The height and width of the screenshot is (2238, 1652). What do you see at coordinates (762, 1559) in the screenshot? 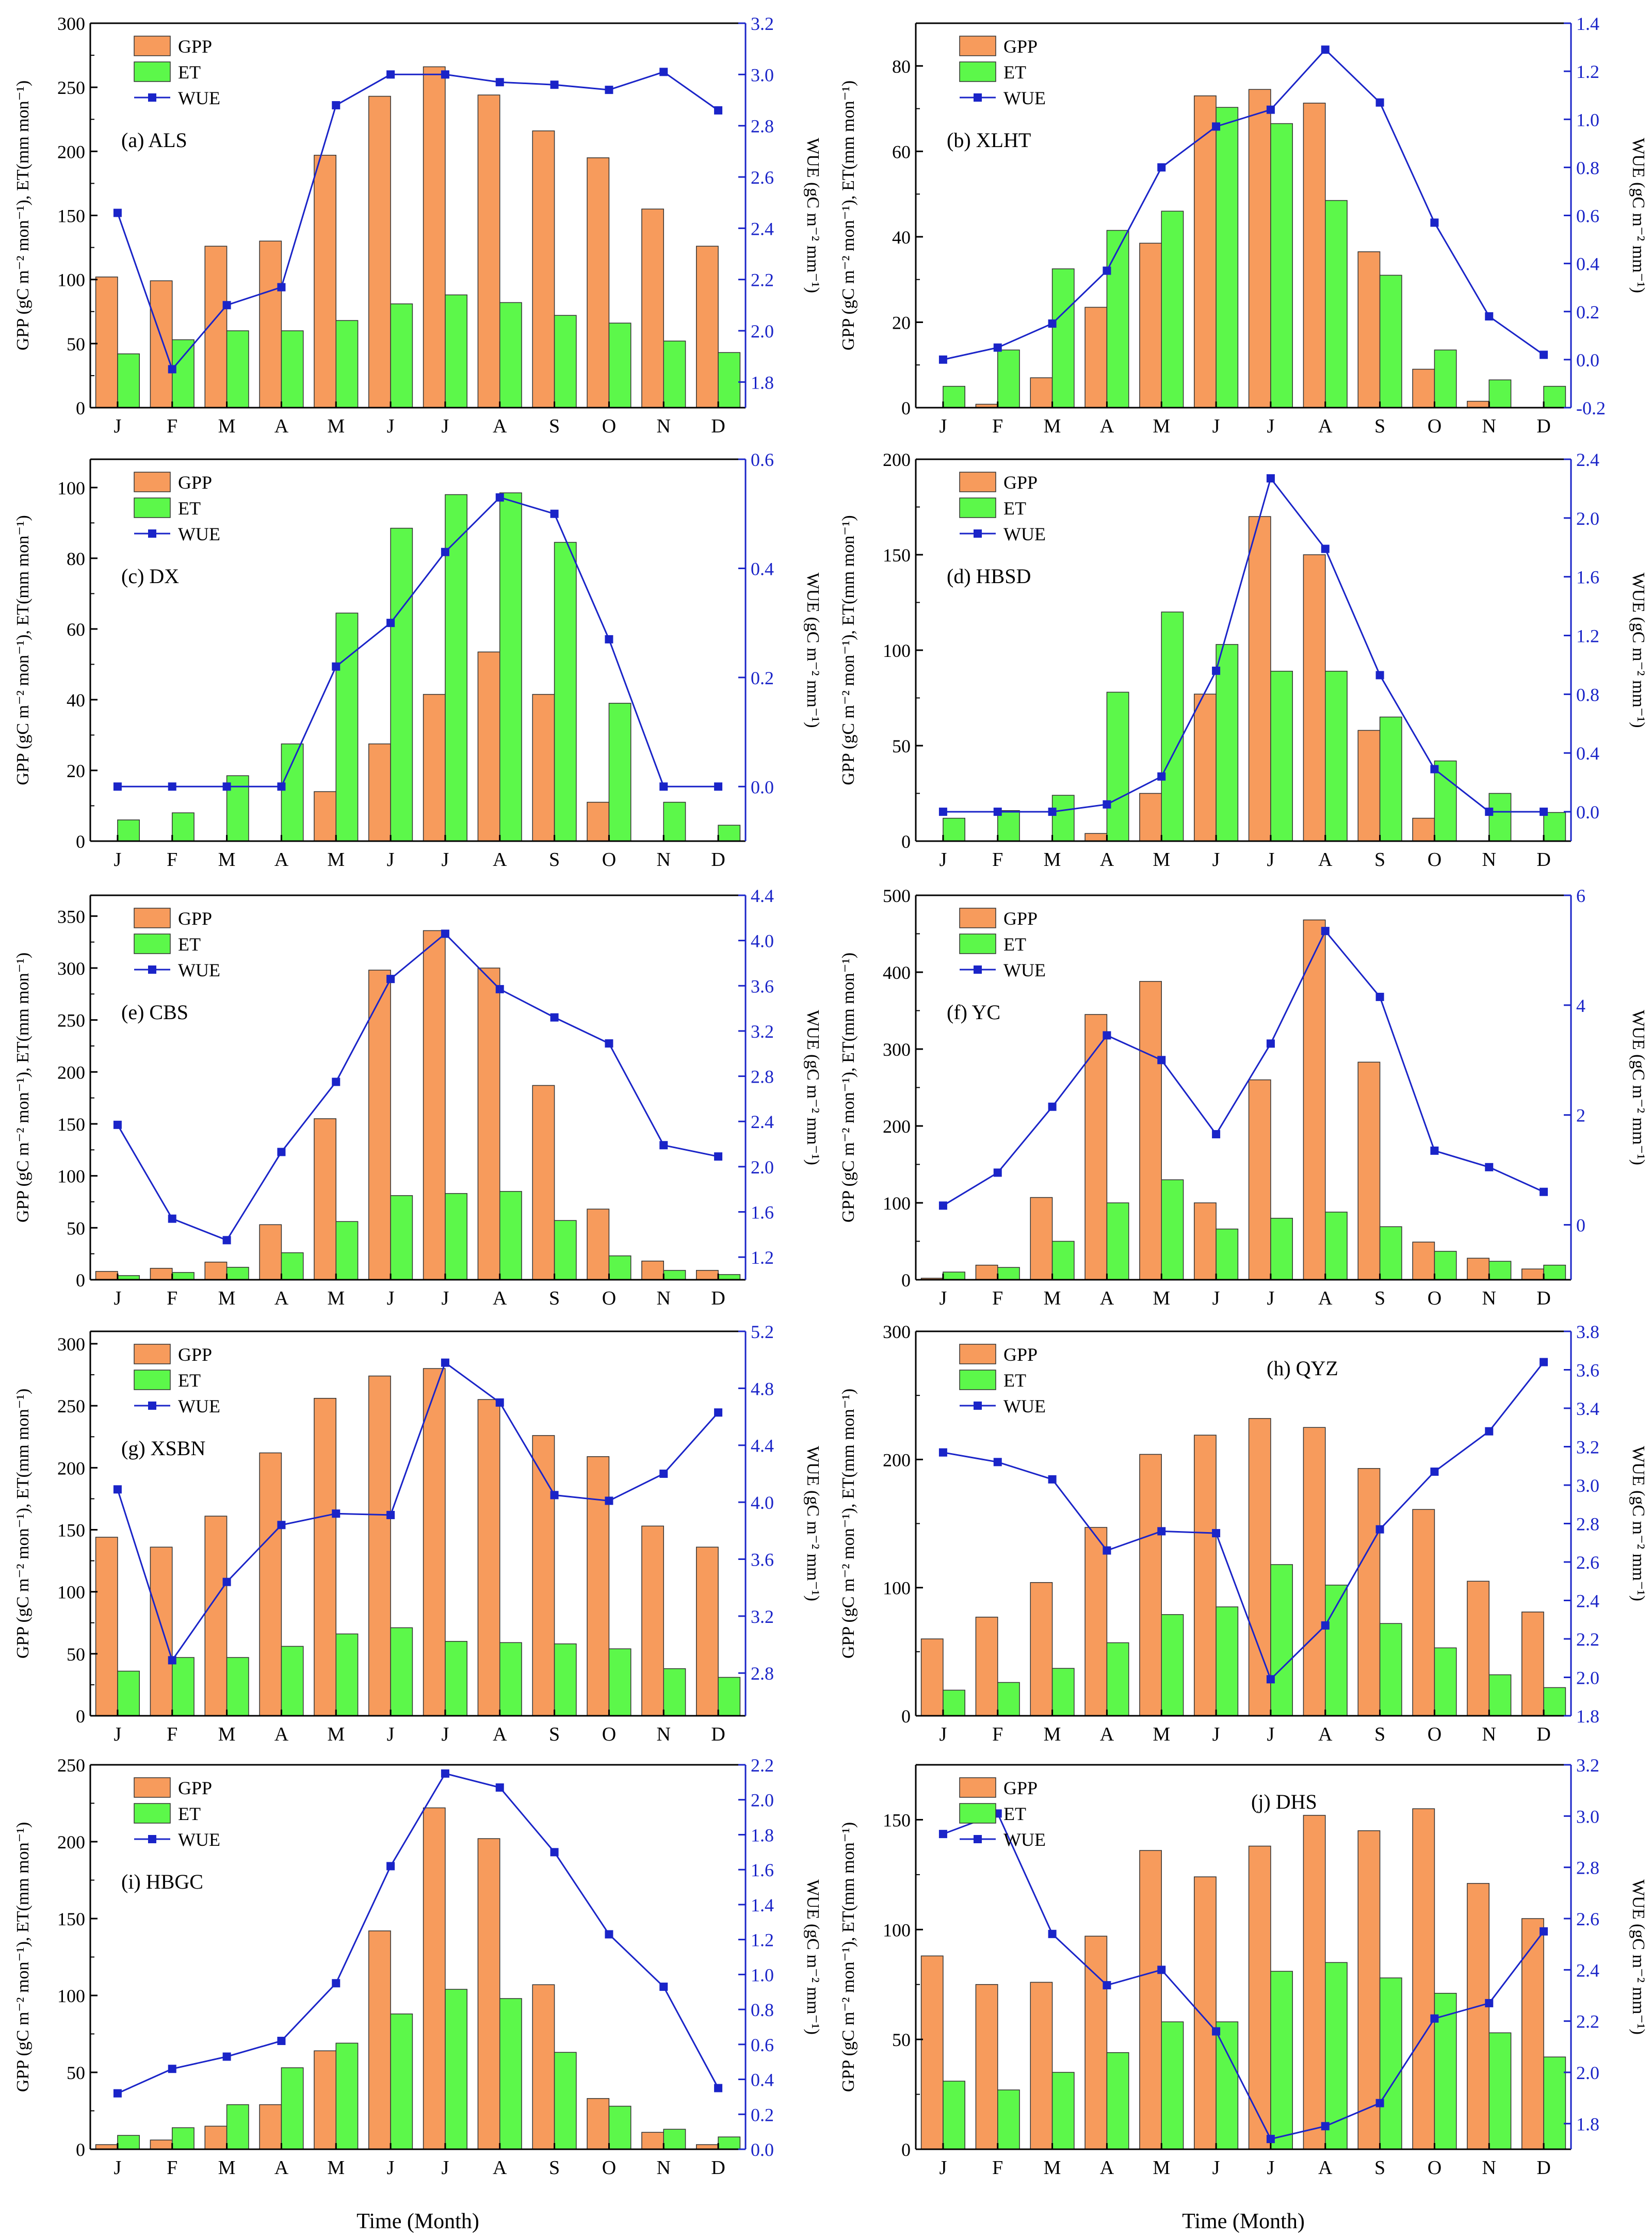
I see `right-tick-label: 3.6` at bounding box center [762, 1559].